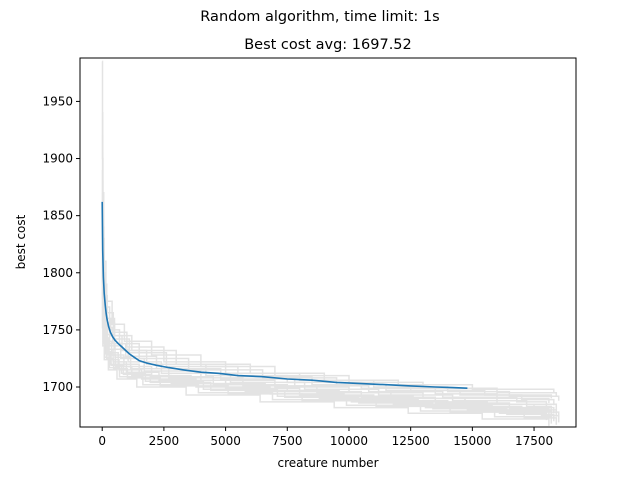  I want to click on y-tick-label-1950: 1950, so click(57, 101).